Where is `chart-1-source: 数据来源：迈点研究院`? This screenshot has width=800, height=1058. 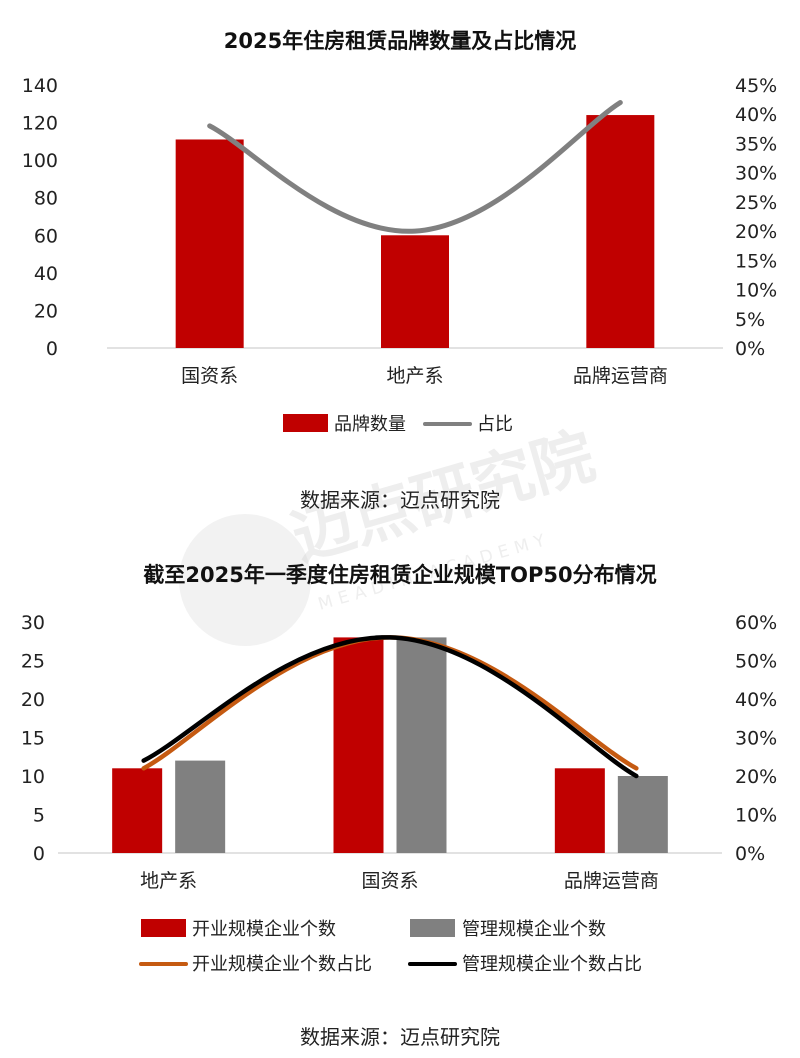 chart-1-source: 数据来源：迈点研究院 is located at coordinates (400, 500).